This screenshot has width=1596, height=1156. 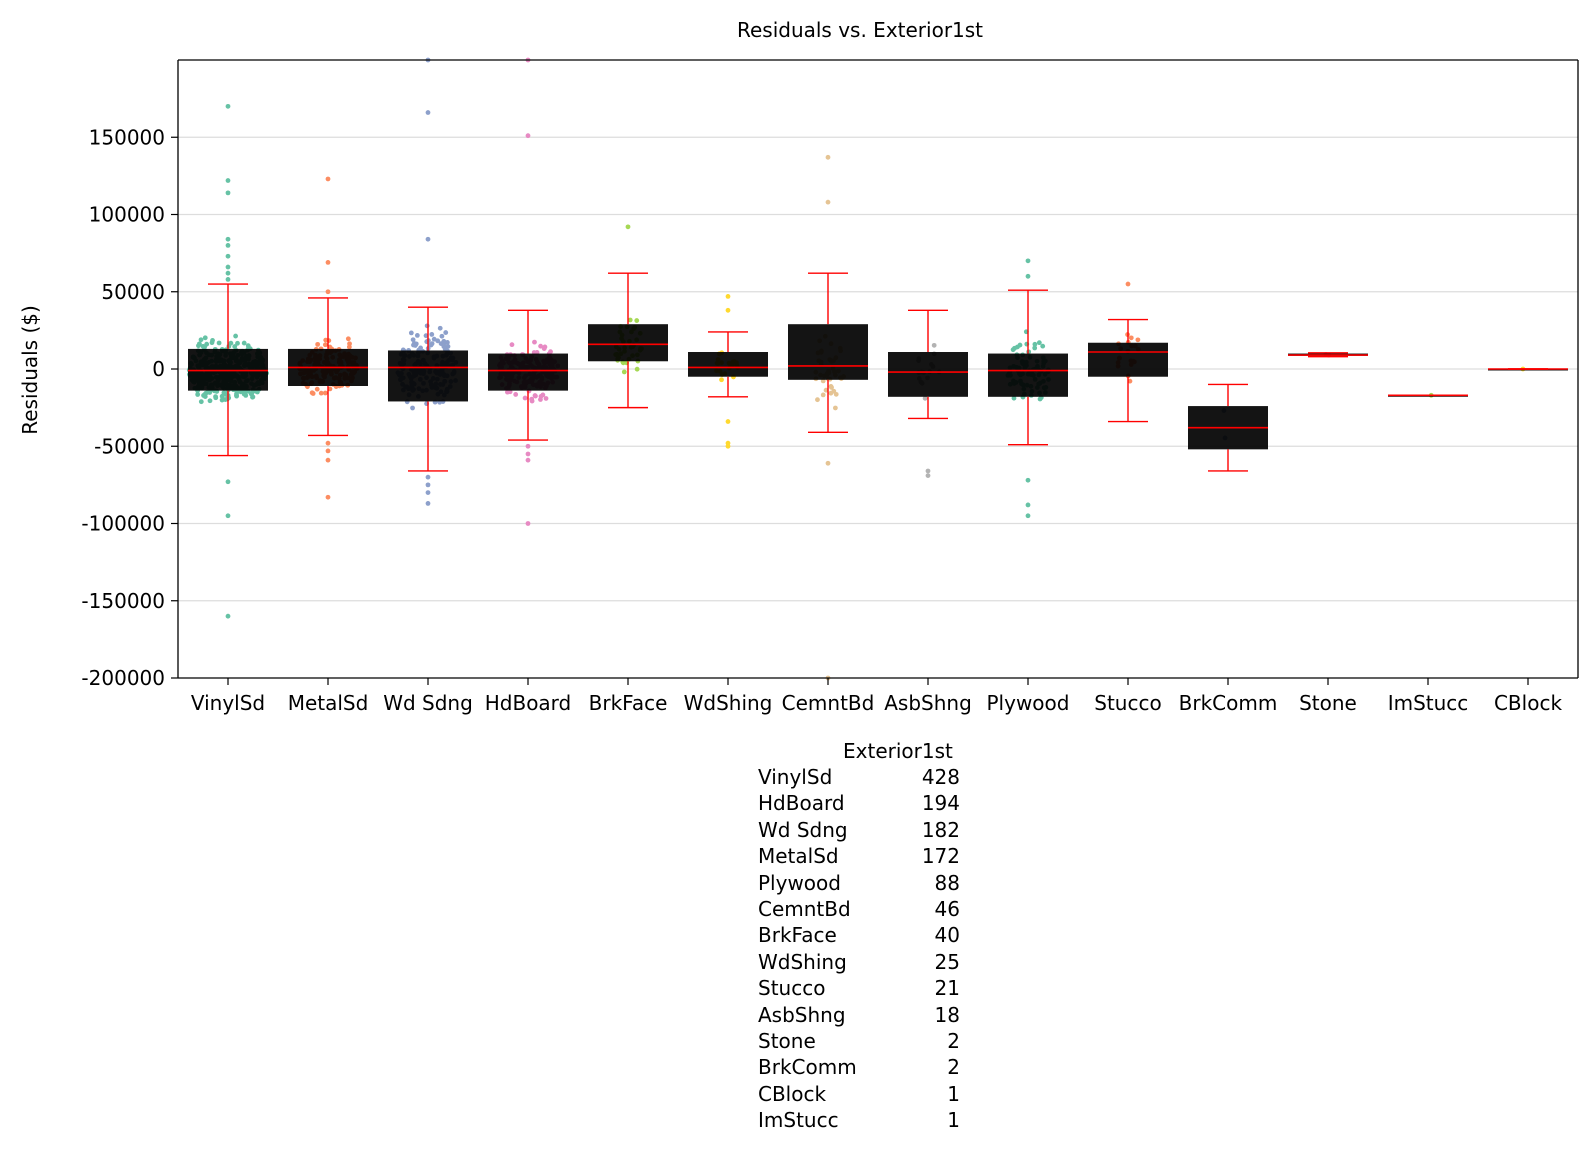 I want to click on x-tick-label: HdBoard, so click(x=528, y=703).